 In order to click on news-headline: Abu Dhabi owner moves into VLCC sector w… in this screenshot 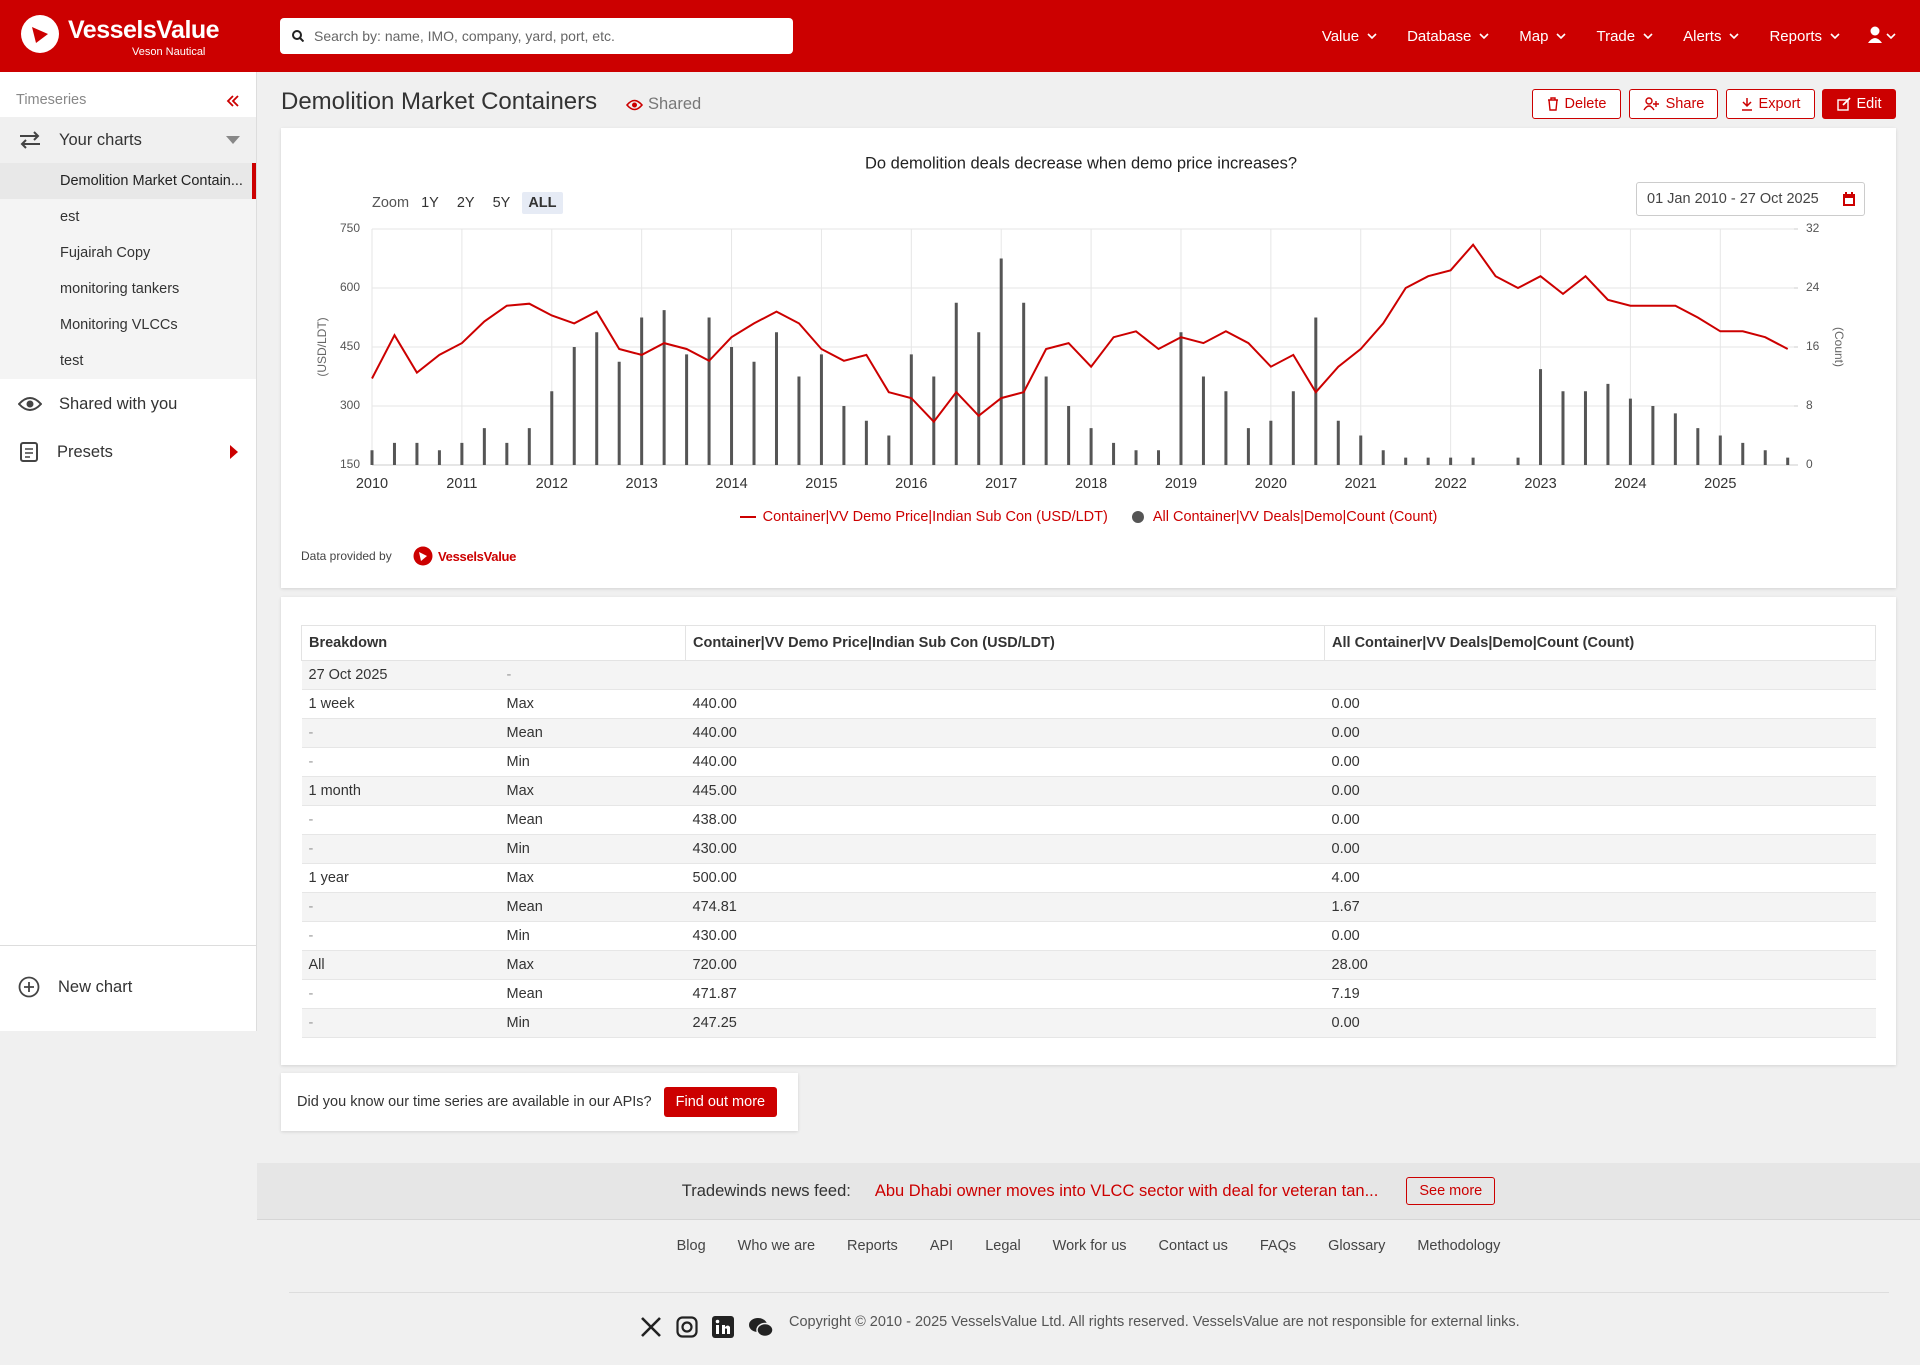, I will do `click(1126, 1190)`.